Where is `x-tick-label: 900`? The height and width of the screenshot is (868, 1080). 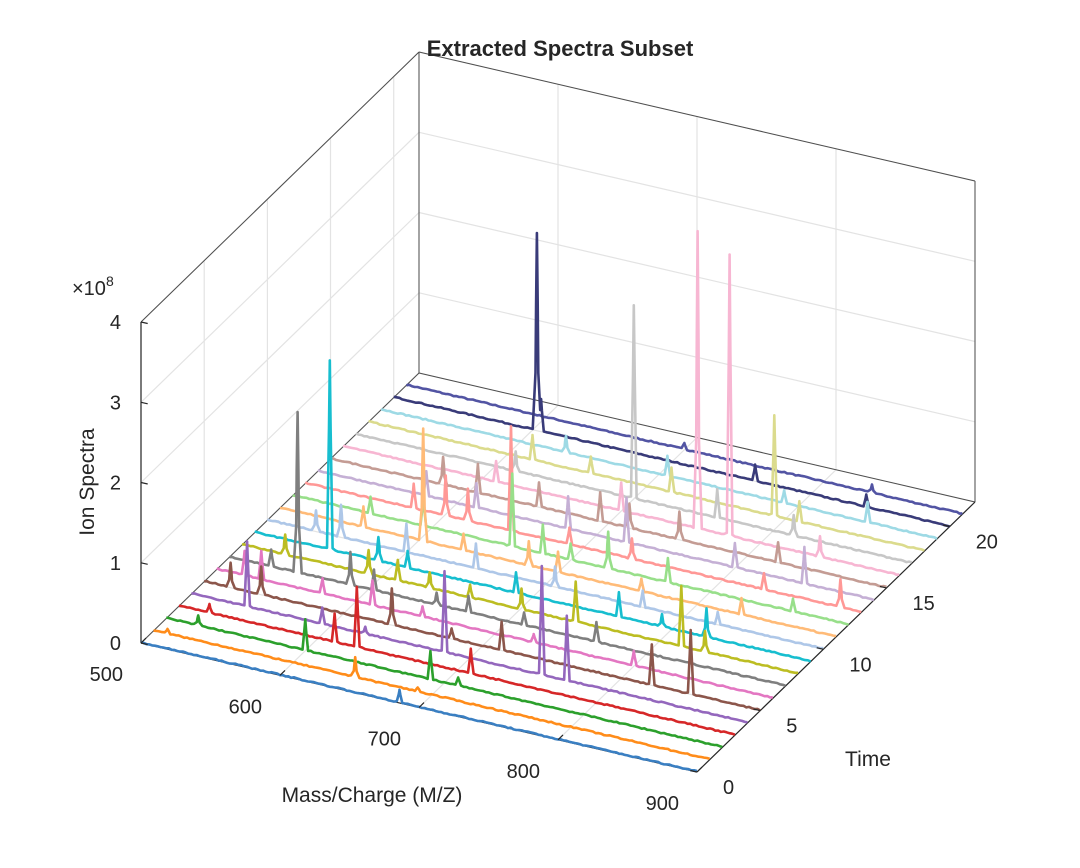
x-tick-label: 900 is located at coordinates (662, 804).